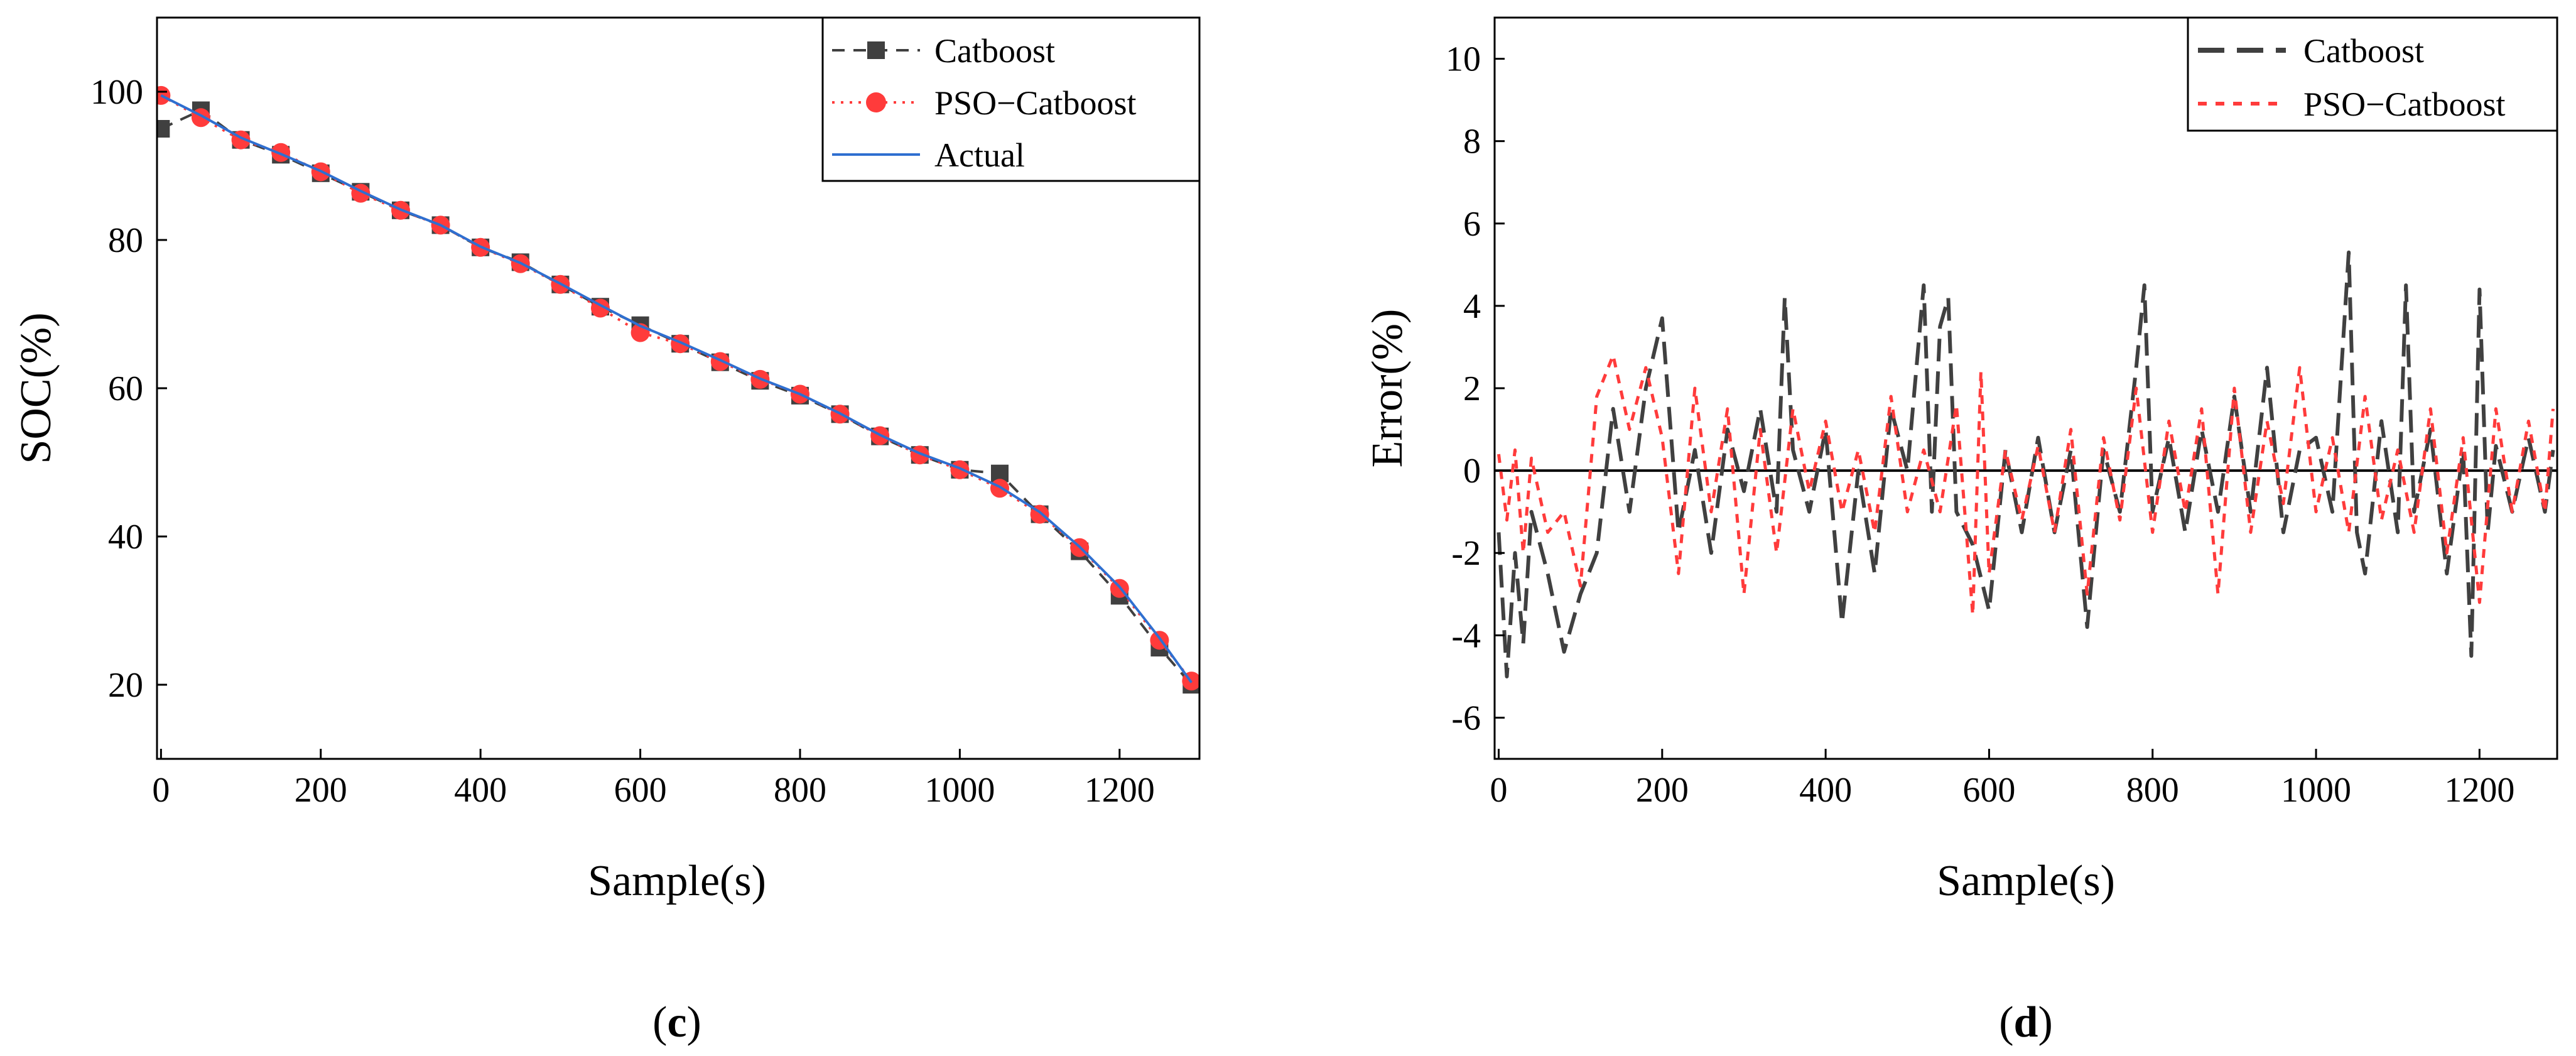 The image size is (2576, 1056). I want to click on panel-c-point-catboost, so click(163, 129).